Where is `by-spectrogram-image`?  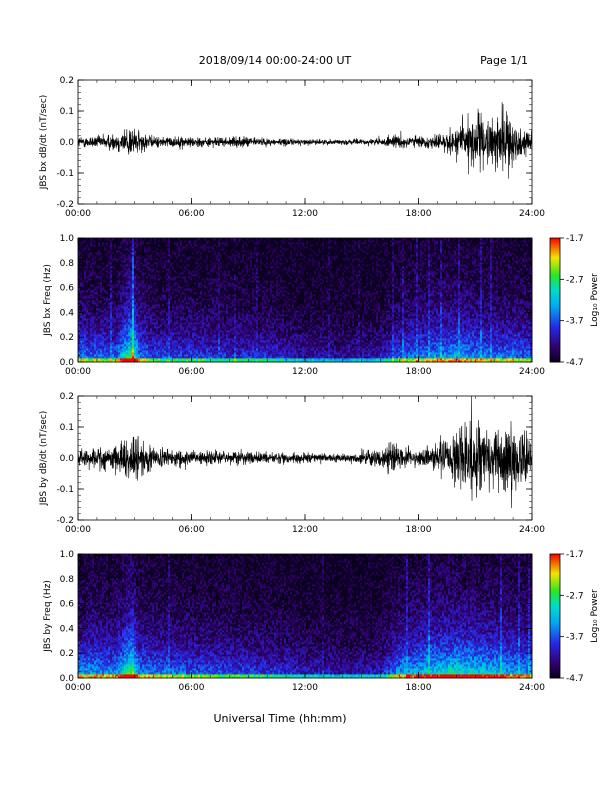
by-spectrogram-image is located at coordinates (305, 616).